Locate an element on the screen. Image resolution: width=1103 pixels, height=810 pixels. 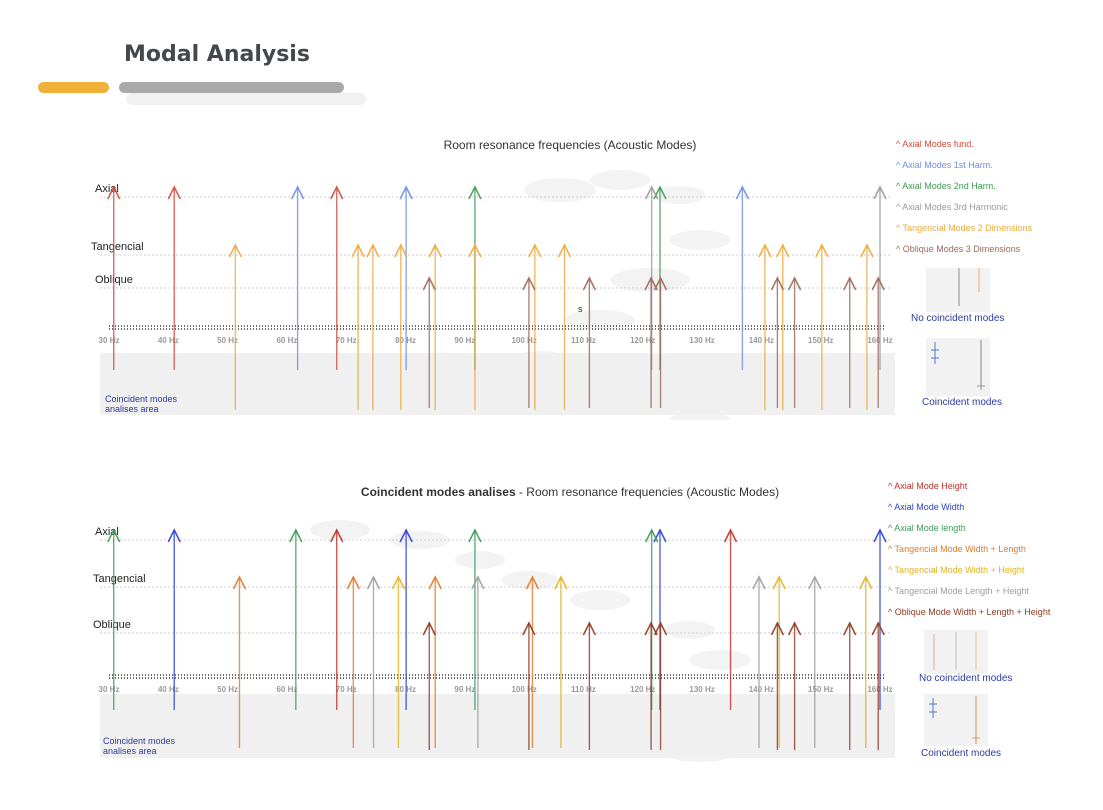
legend-item: ^ Tangencial Mode Width + Height is located at coordinates (956, 570).